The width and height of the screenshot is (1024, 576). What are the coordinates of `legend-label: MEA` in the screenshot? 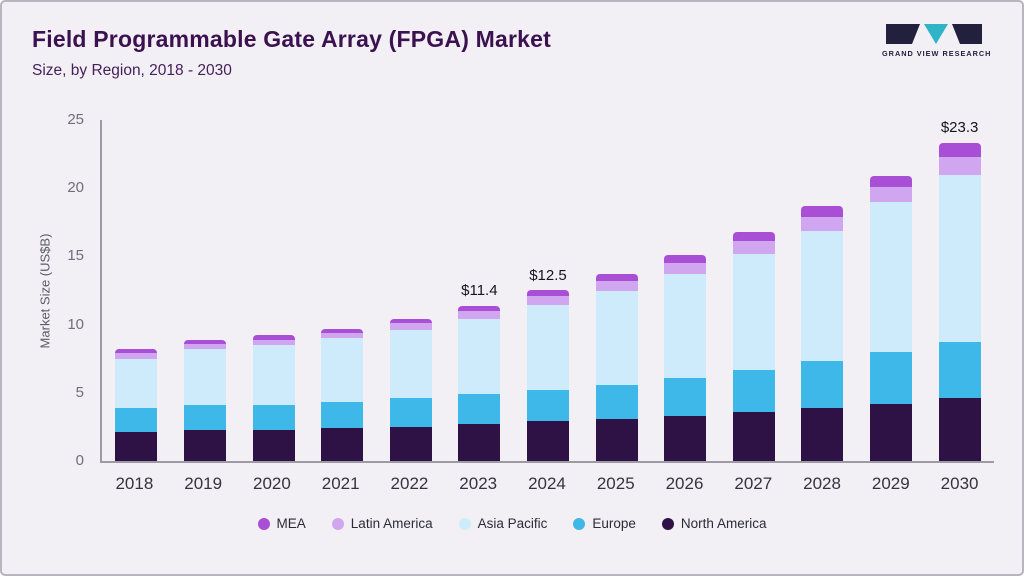 It's located at (291, 523).